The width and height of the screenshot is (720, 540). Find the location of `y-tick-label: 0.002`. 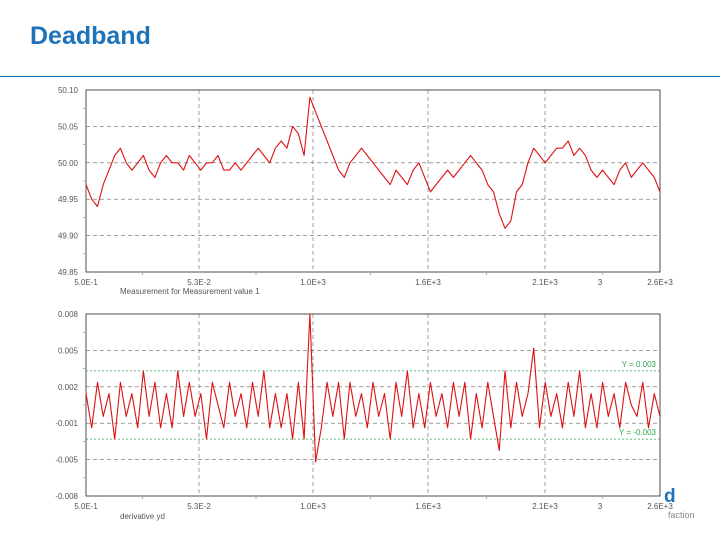

y-tick-label: 0.002 is located at coordinates (68, 387).